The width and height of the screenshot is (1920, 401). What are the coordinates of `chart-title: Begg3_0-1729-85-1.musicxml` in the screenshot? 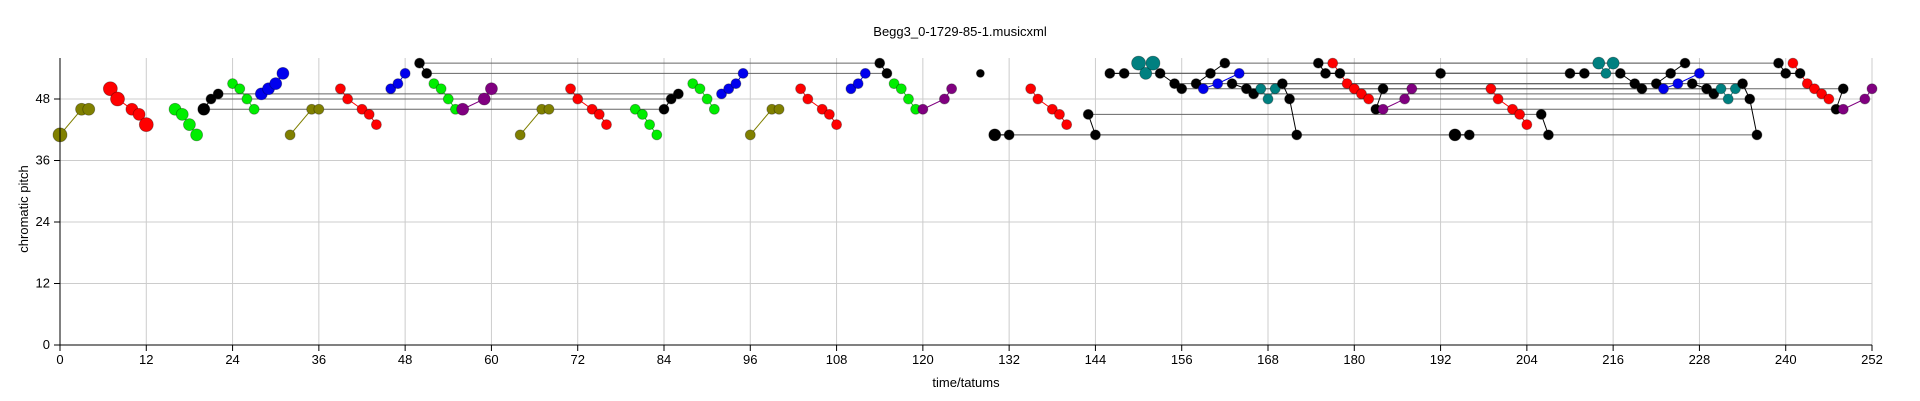 It's located at (960, 31).